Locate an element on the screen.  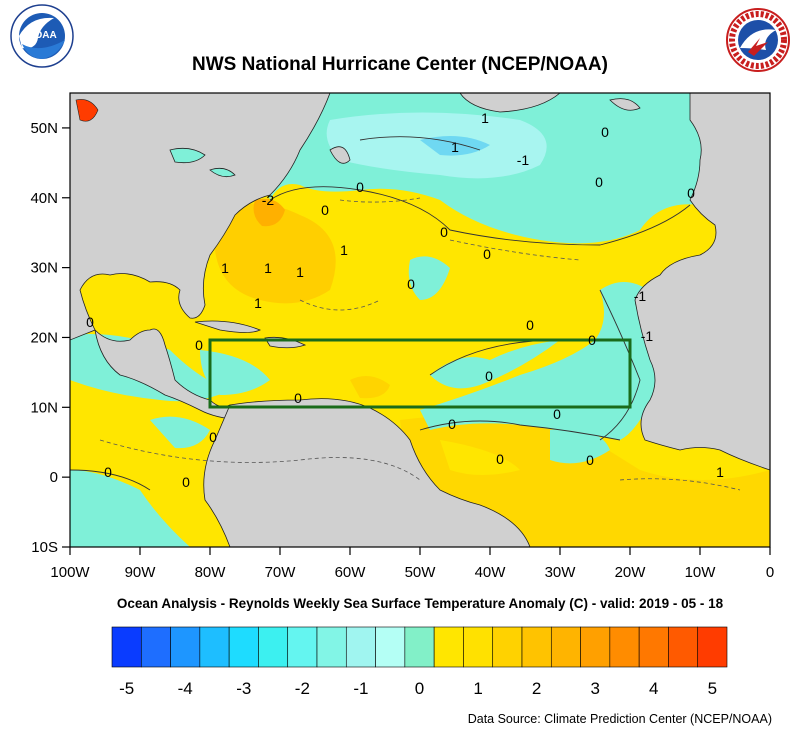
colorbar-label: 4 is located at coordinates (653, 688).